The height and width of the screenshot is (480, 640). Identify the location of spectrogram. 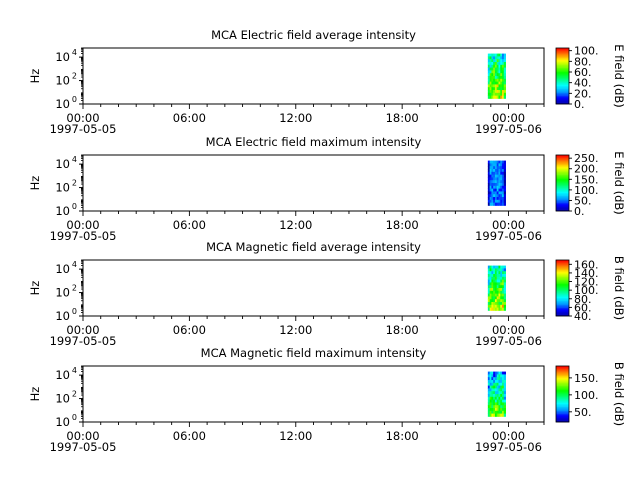
(496, 394).